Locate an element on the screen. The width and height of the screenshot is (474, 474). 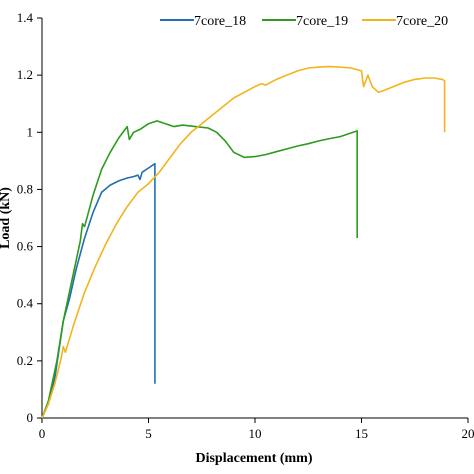
x-tick-label: 20 is located at coordinates (468, 433).